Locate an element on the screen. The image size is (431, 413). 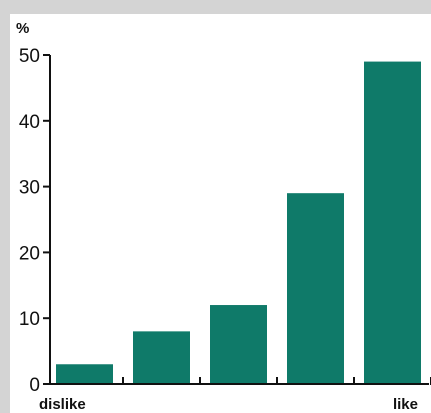
y-axis-ticks: 0 10 20 30 40 50 is located at coordinates (34, 221).